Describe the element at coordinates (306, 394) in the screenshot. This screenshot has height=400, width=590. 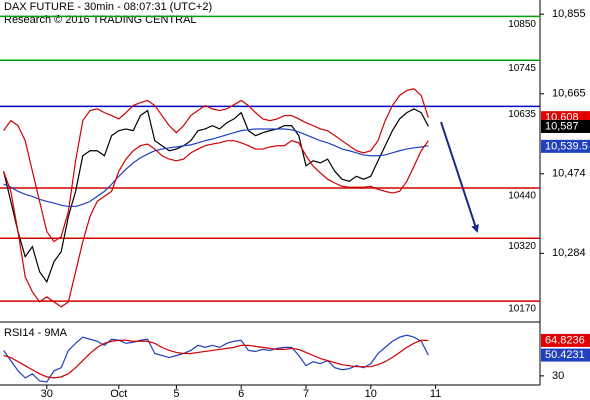
I see `x-tick-label: 7` at that location.